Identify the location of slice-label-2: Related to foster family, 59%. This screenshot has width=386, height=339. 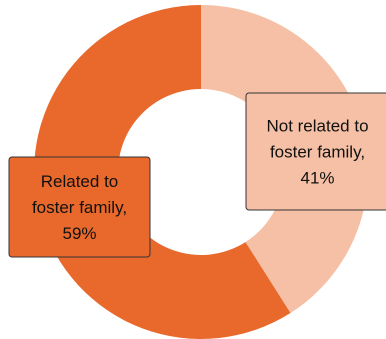
(79, 207).